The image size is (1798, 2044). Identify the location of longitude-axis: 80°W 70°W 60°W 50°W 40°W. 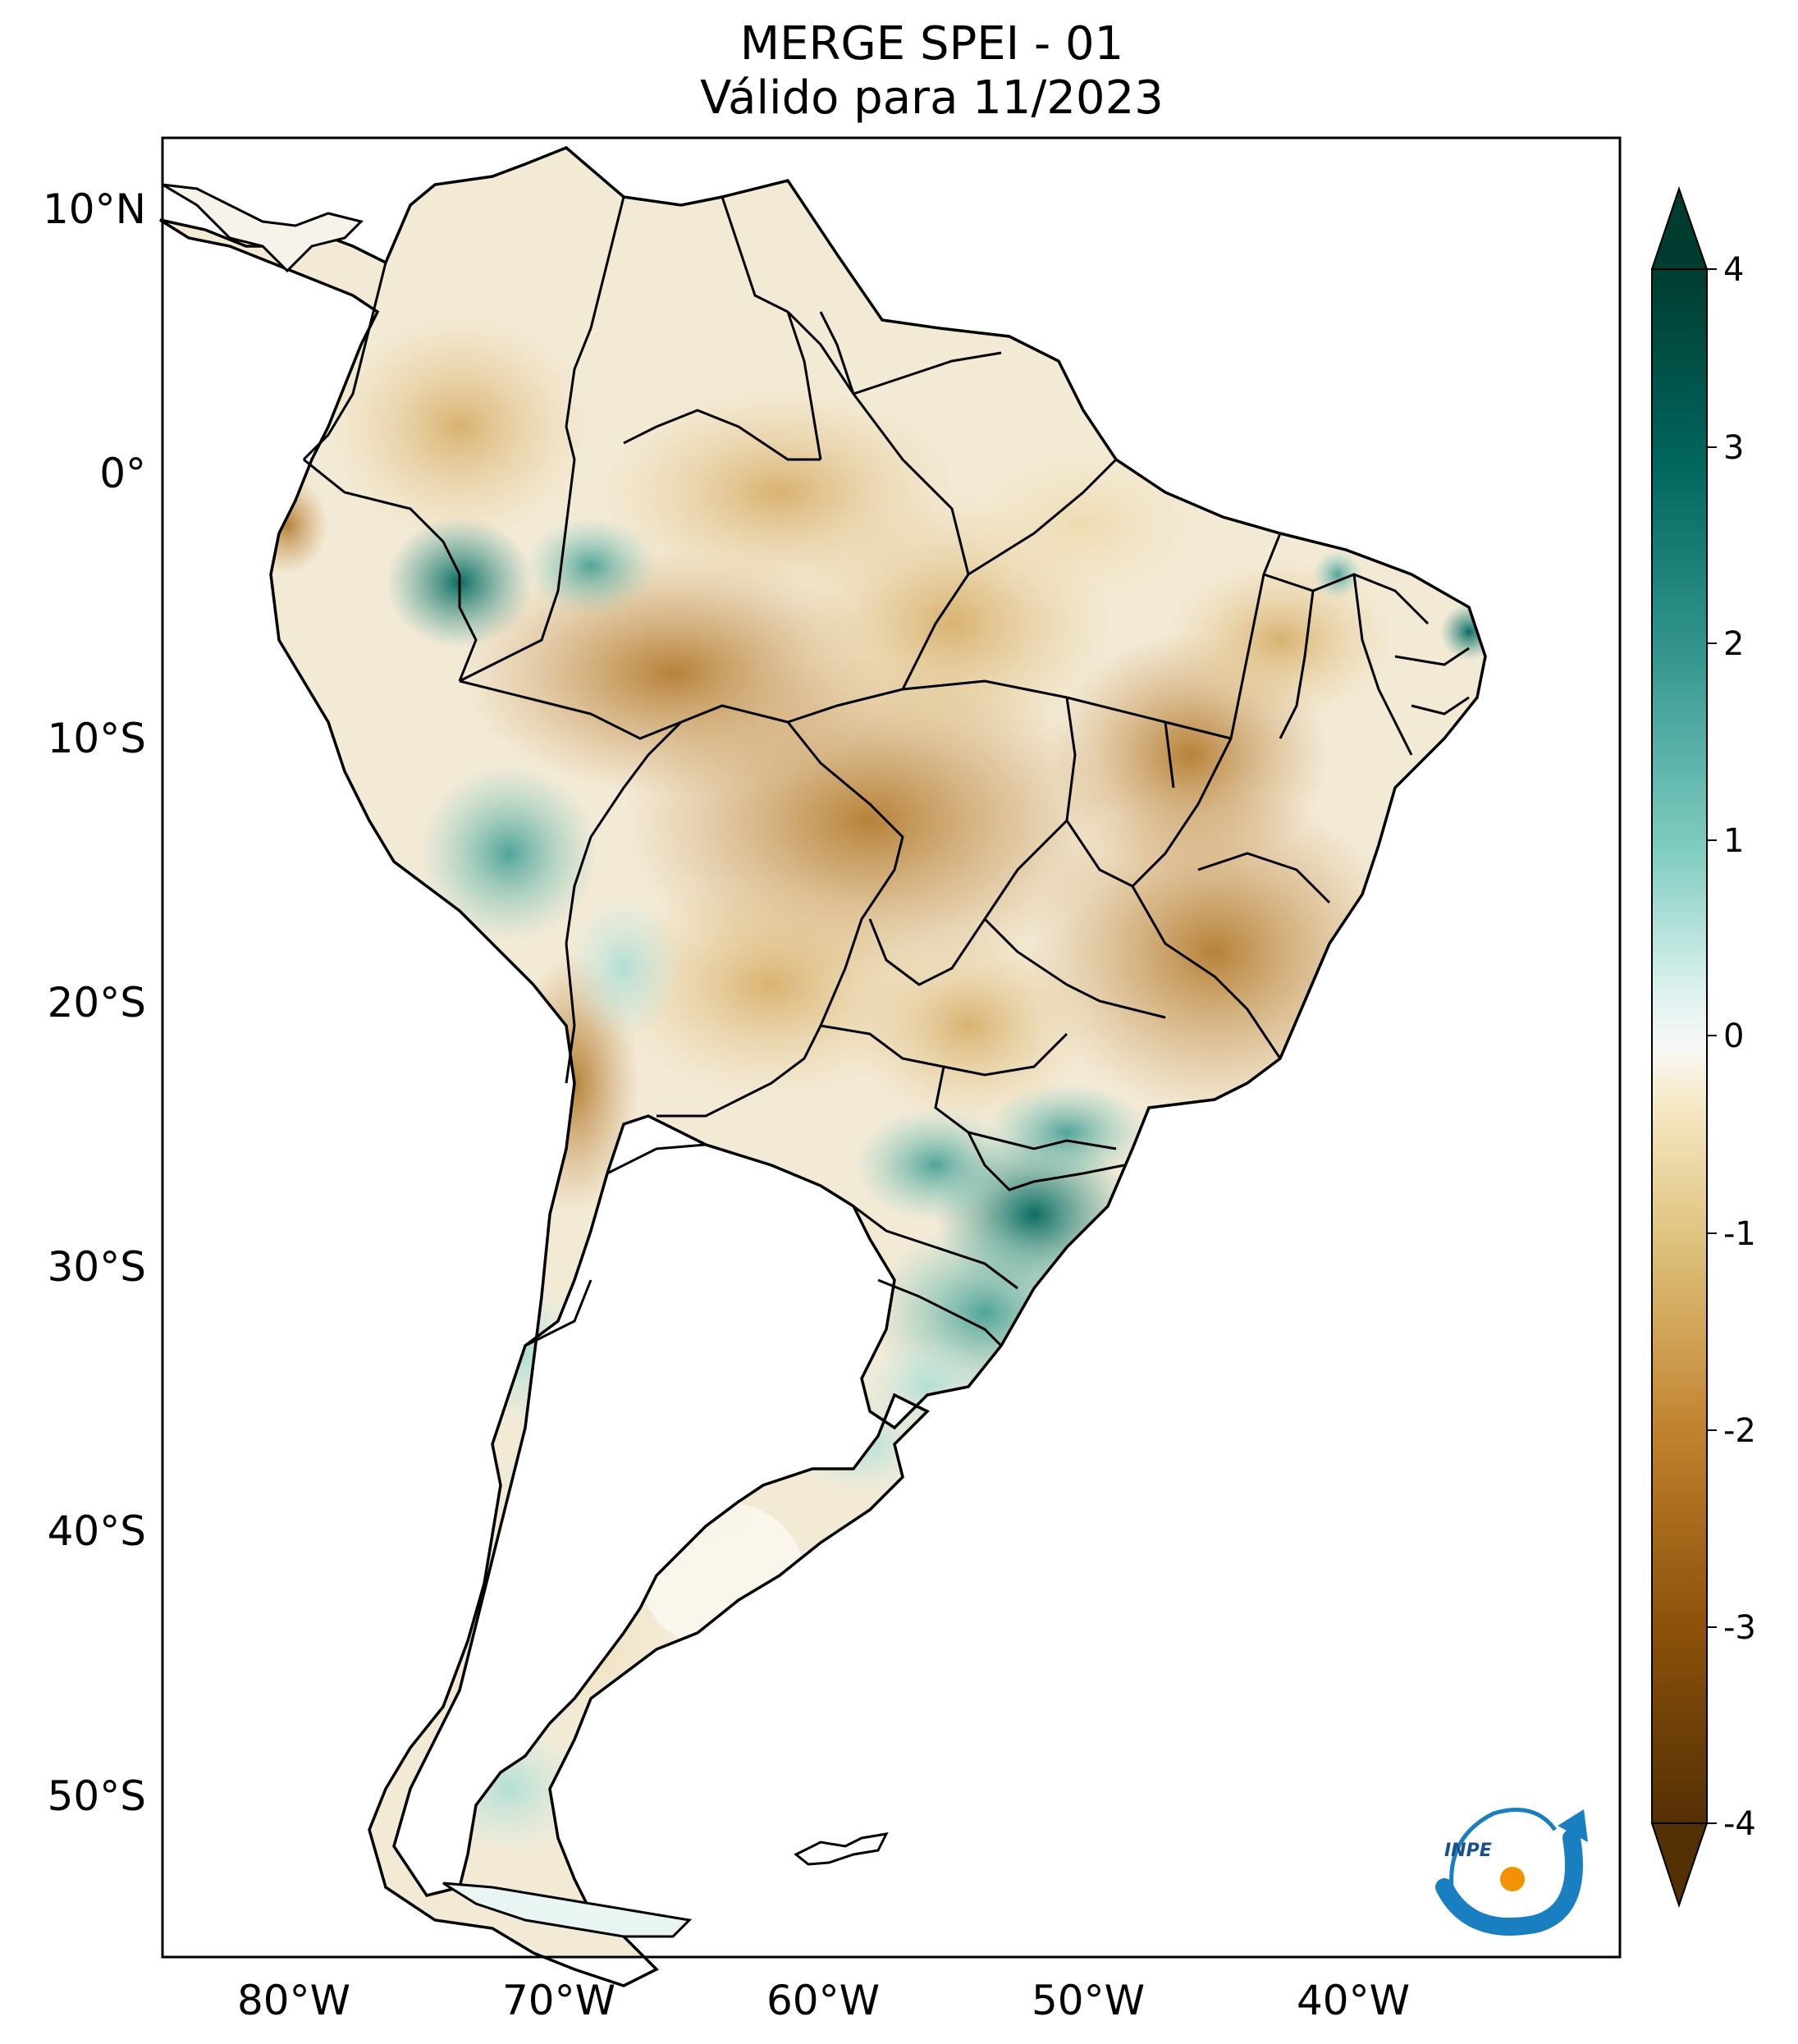
(823, 2001).